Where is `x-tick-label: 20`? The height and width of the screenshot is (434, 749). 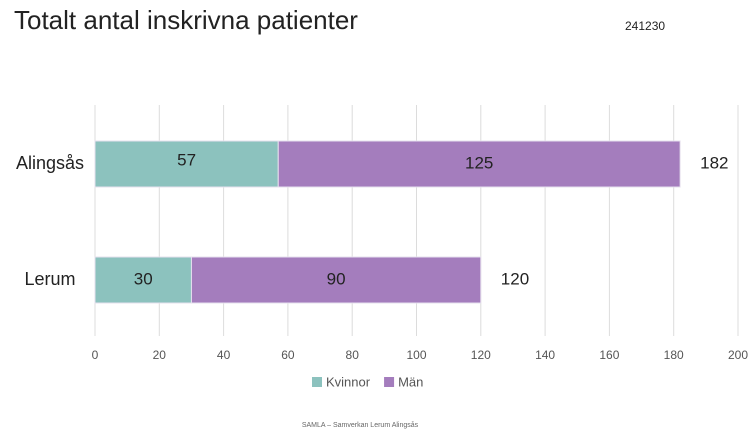 x-tick-label: 20 is located at coordinates (160, 355).